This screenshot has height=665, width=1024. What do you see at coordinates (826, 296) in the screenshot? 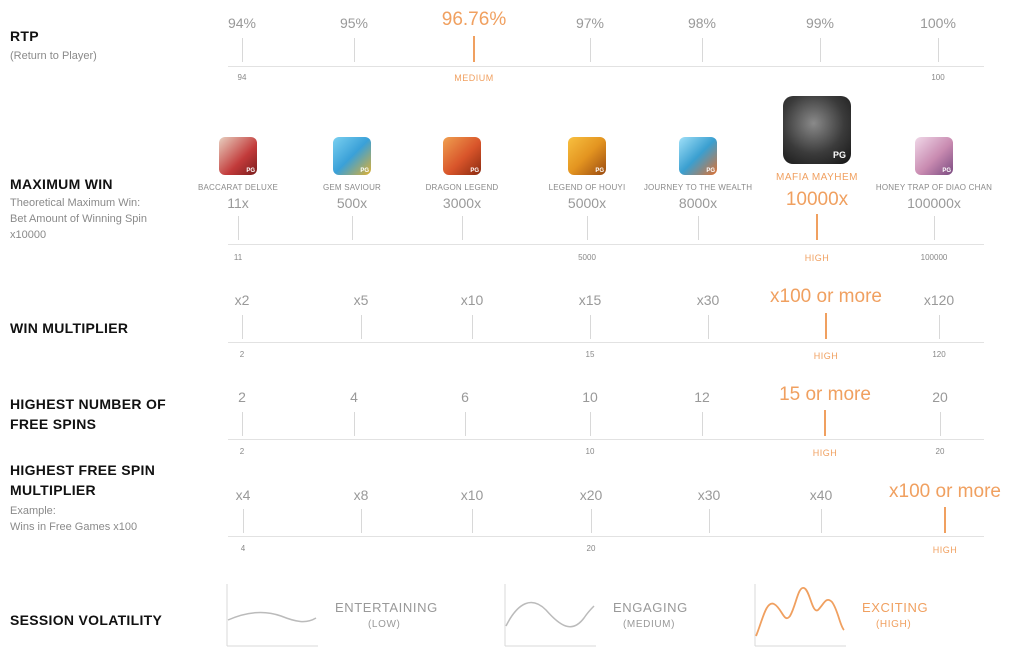
I see `win-mult-tick-highlight: x100 or more` at bounding box center [826, 296].